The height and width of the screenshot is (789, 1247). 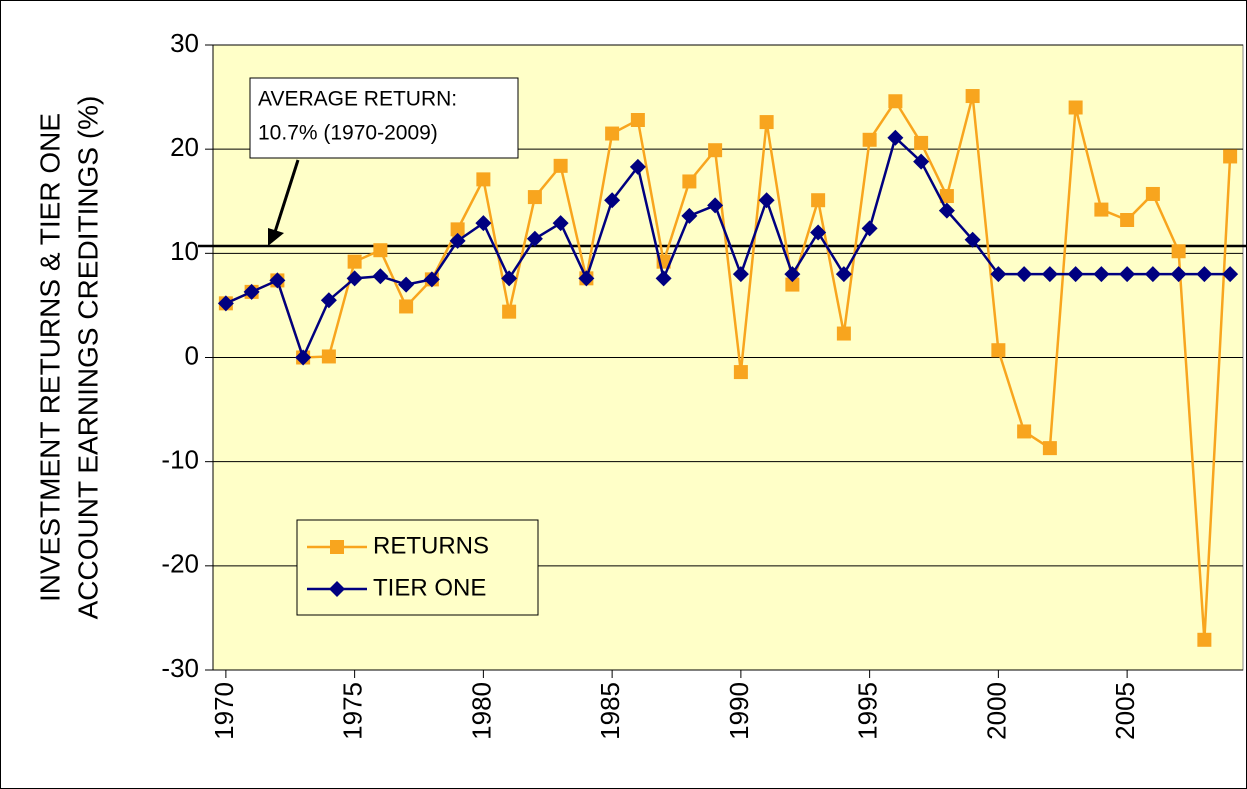 I want to click on x-tick-label: 1985, so click(x=610, y=711).